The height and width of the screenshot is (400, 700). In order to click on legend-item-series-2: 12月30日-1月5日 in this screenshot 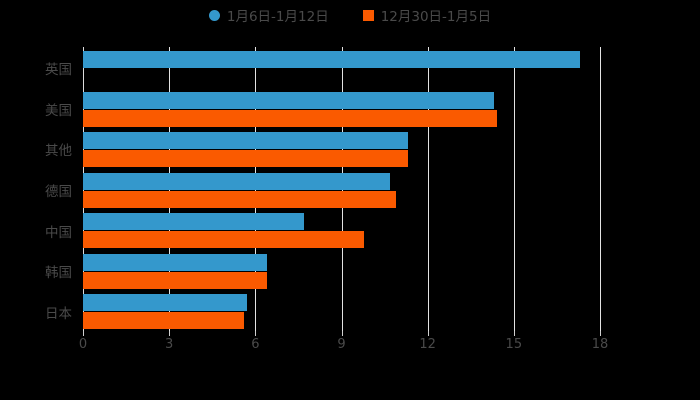, I will do `click(427, 15)`.